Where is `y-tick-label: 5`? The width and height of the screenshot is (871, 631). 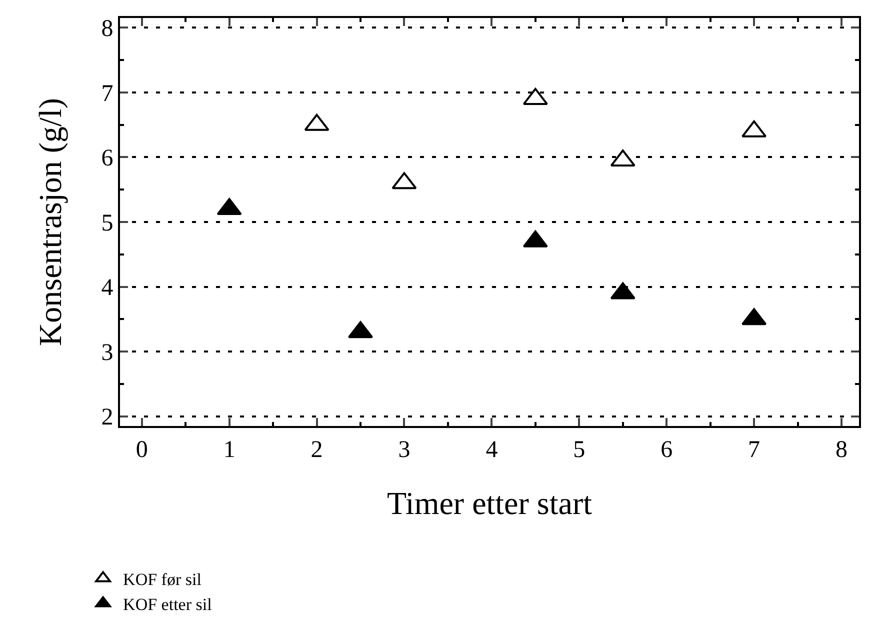 y-tick-label: 5 is located at coordinates (107, 223).